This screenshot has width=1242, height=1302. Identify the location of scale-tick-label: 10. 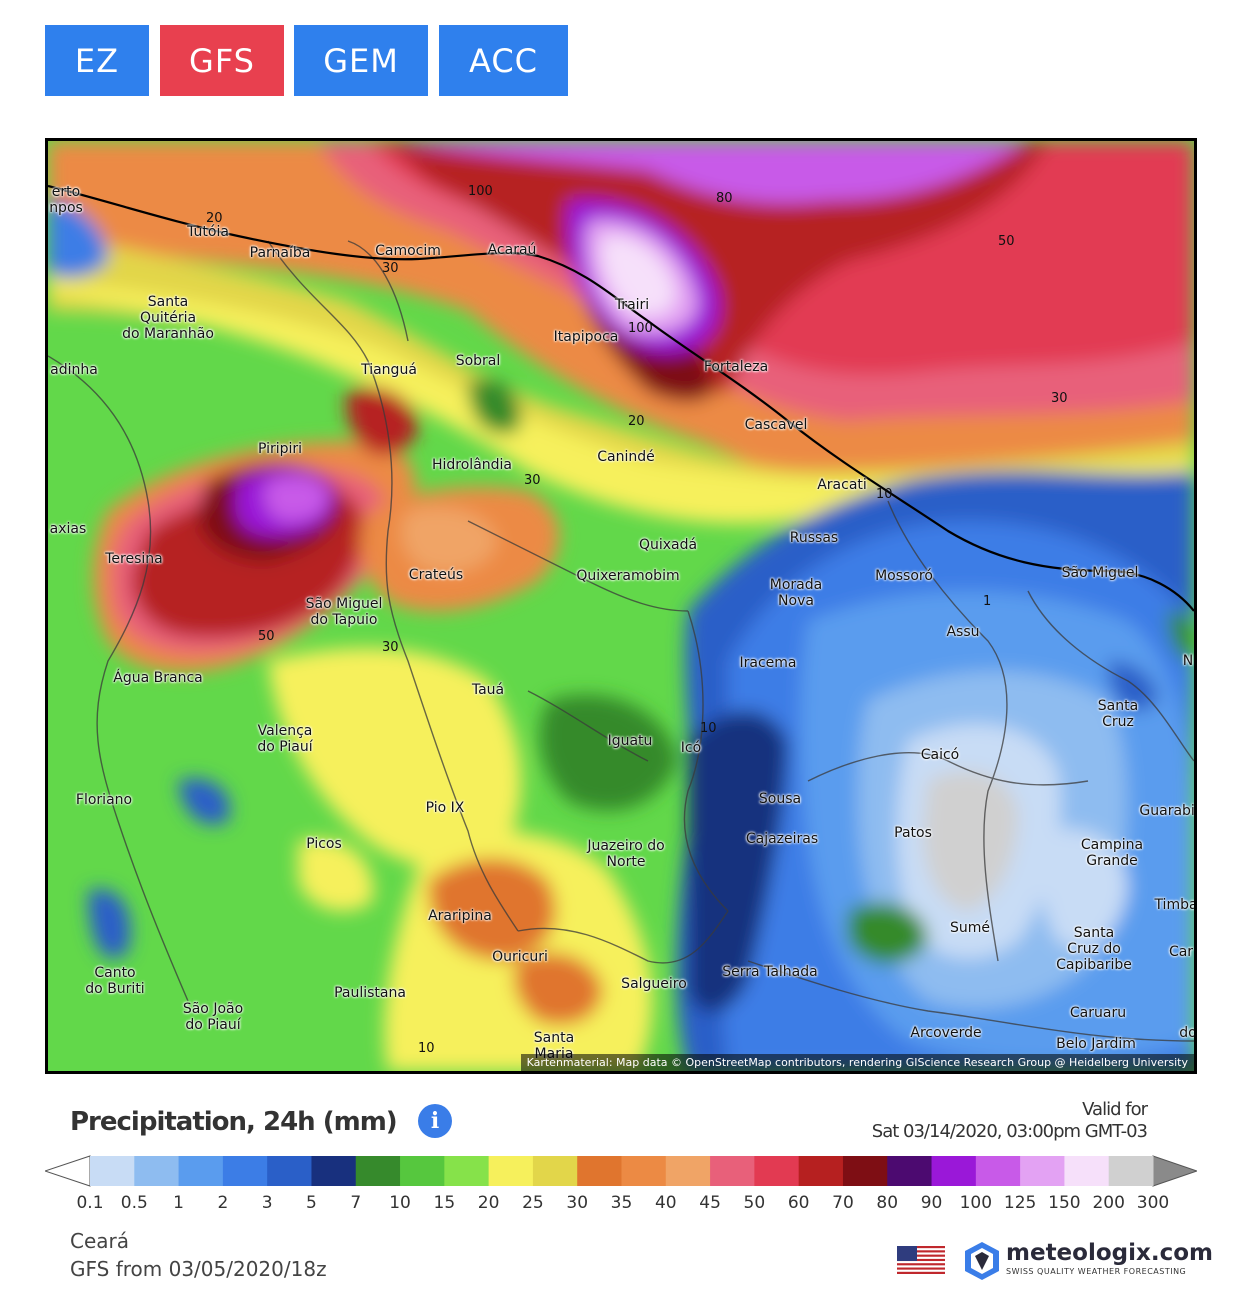
(400, 1203).